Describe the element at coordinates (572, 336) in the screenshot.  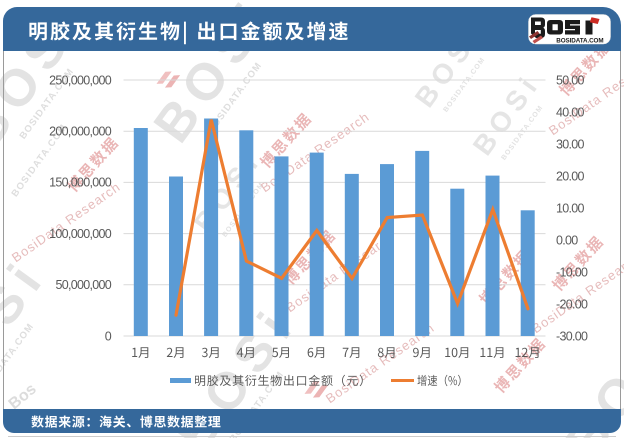
I see `svg-text: -30.00` at that location.